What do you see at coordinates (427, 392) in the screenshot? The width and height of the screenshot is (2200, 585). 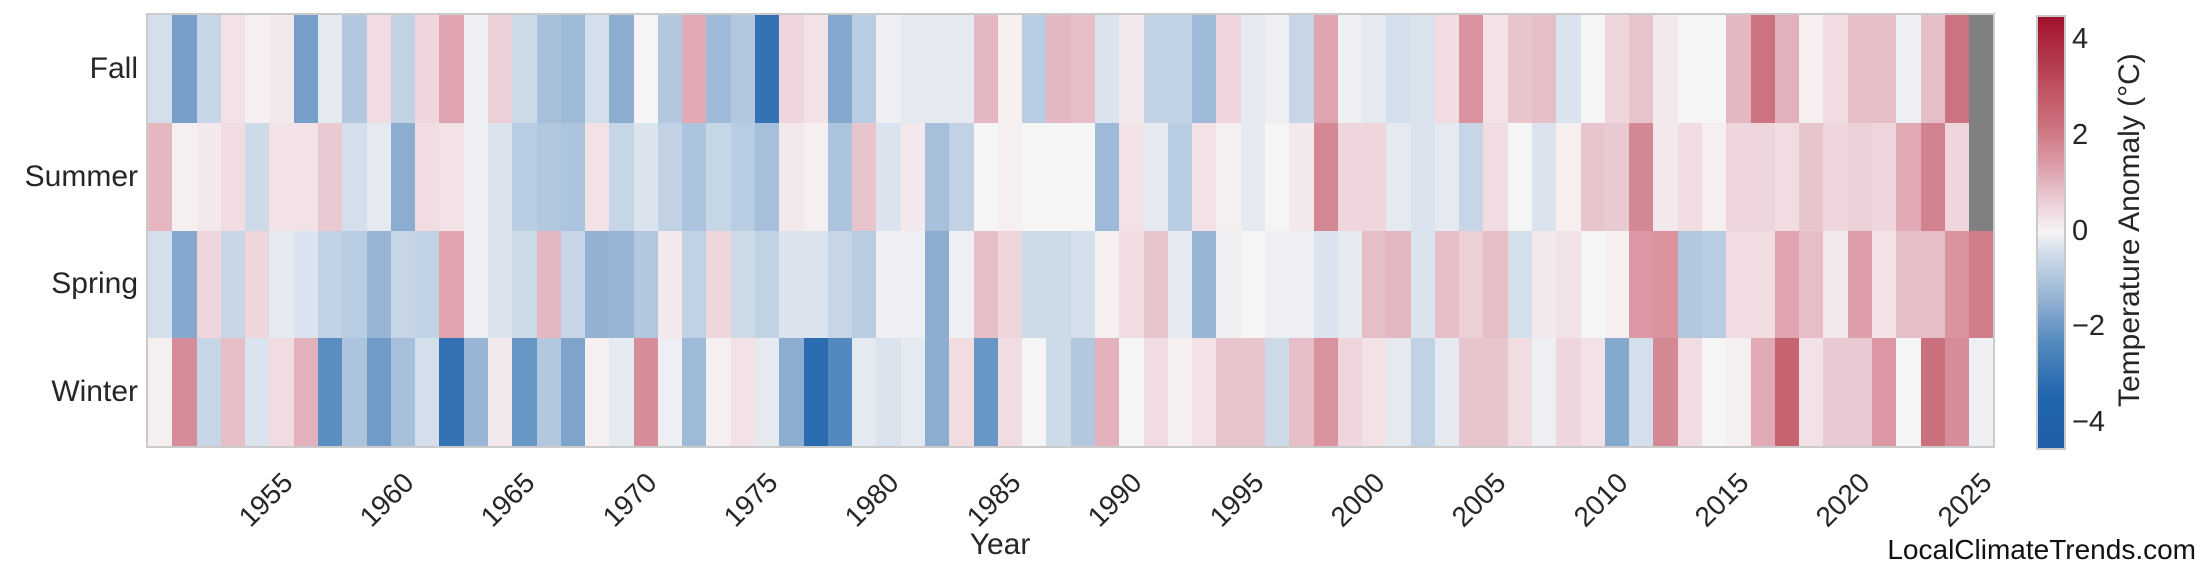 I see `heatmap-cell-winter-1961` at bounding box center [427, 392].